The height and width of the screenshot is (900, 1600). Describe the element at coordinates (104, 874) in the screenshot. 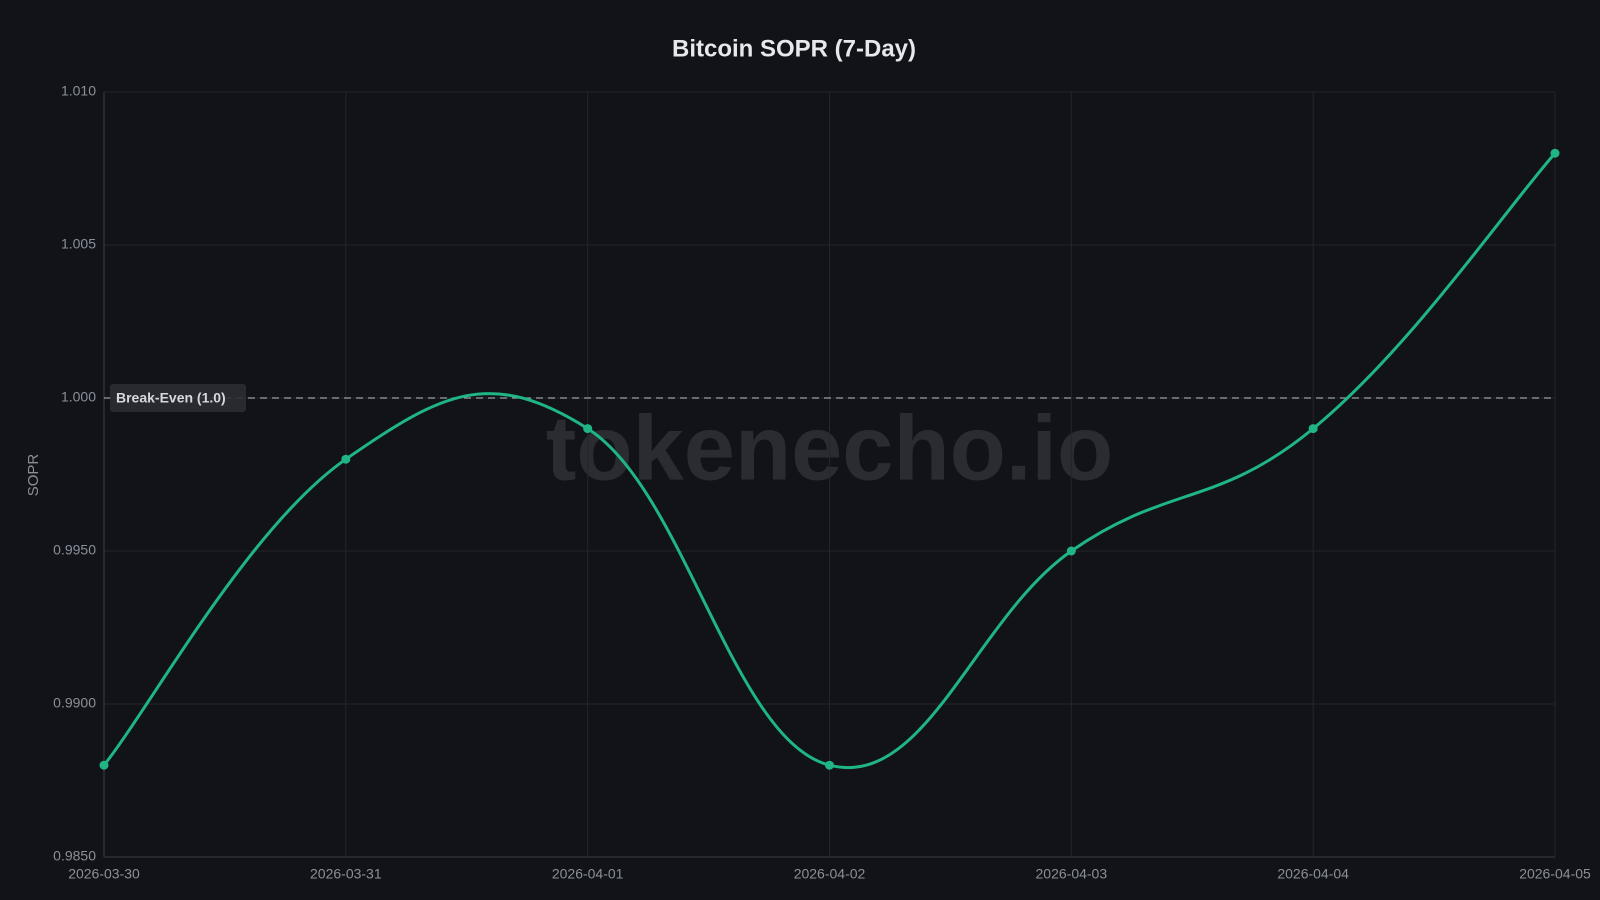

I see `x-tick-label: 2026-03-30` at that location.